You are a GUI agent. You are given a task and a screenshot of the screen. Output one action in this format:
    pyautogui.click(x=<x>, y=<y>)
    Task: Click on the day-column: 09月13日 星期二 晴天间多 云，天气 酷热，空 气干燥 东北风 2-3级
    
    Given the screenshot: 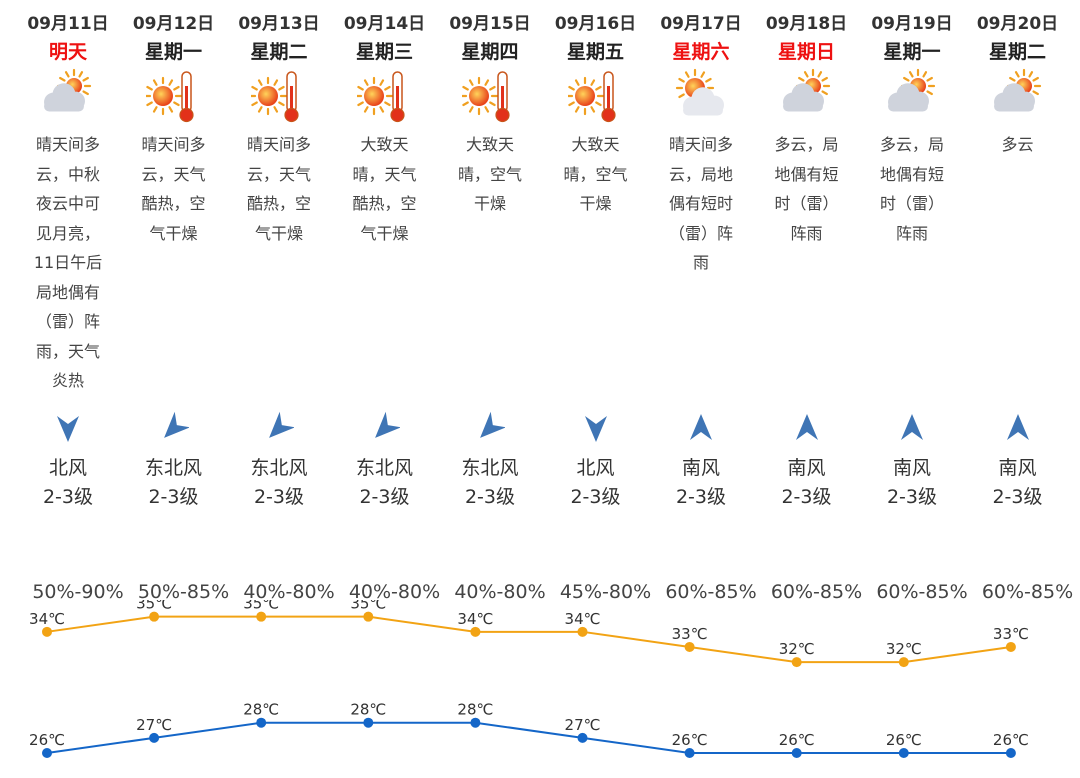 What is the action you would take?
    pyautogui.click(x=279, y=285)
    